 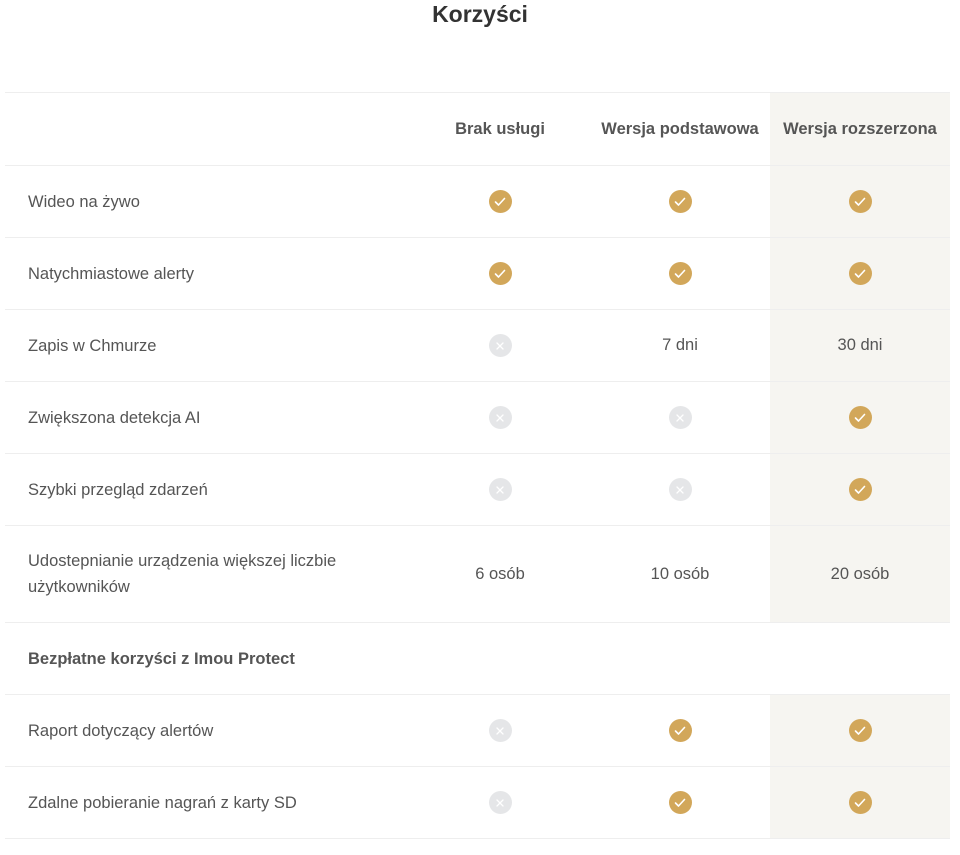 What do you see at coordinates (860, 129) in the screenshot?
I see `column-header-extended: Wersja rozszerzona` at bounding box center [860, 129].